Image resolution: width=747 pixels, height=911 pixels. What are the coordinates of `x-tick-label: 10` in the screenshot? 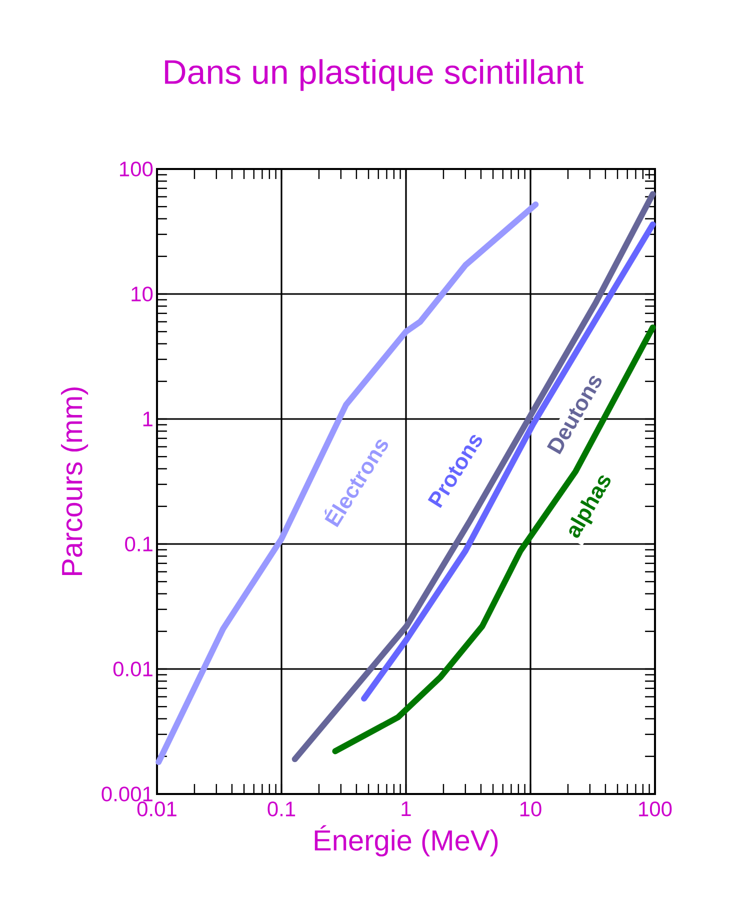 It's located at (531, 809).